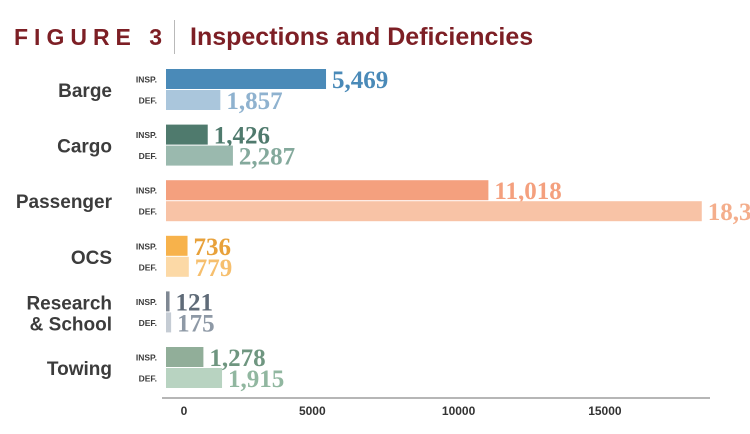  I want to click on figure-label: FIGURE 3, so click(91, 37).